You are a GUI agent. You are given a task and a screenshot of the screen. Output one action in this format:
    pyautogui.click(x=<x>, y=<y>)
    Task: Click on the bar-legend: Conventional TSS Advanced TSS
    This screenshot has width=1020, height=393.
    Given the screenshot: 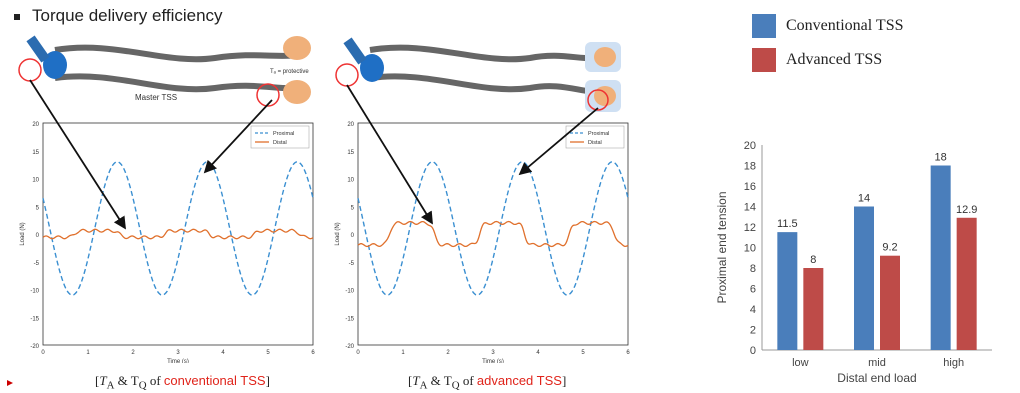 What is the action you would take?
    pyautogui.click(x=828, y=43)
    